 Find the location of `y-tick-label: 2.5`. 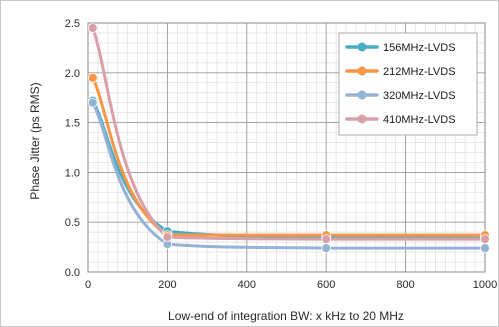

y-tick-label: 2.5 is located at coordinates (72, 24).